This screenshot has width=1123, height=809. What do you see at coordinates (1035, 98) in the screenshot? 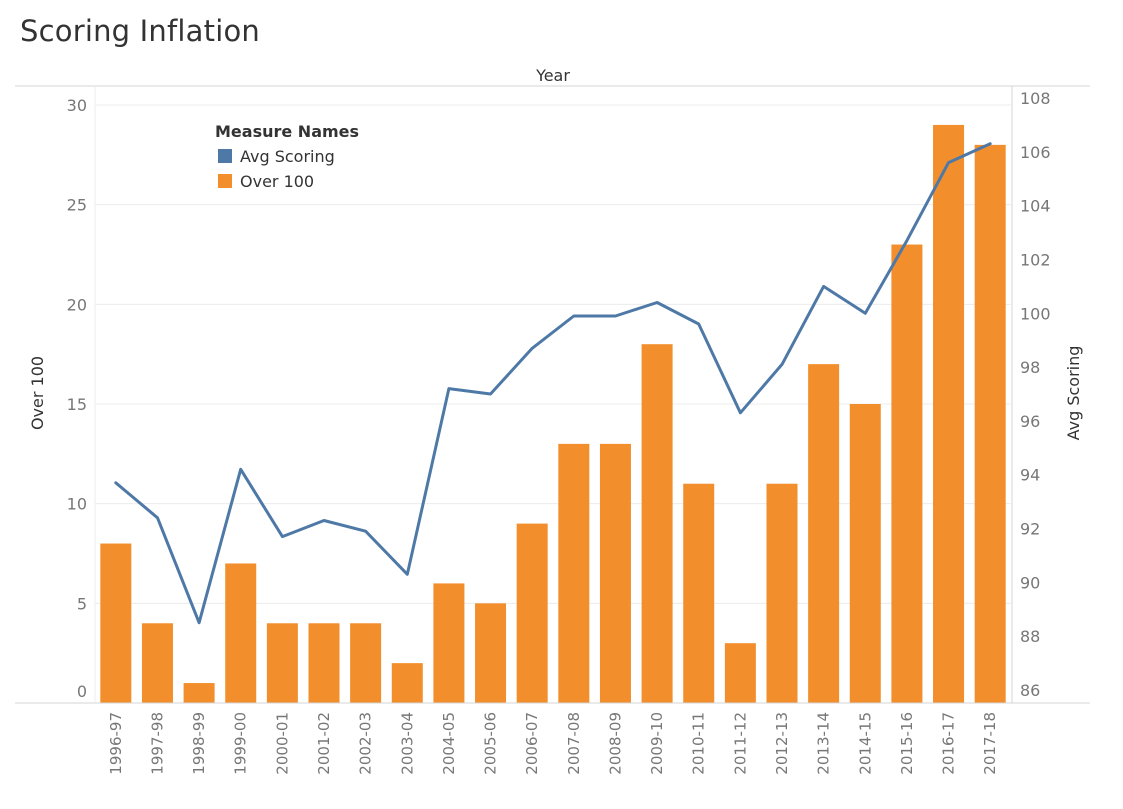
I see `right-tick-label: 108` at bounding box center [1035, 98].